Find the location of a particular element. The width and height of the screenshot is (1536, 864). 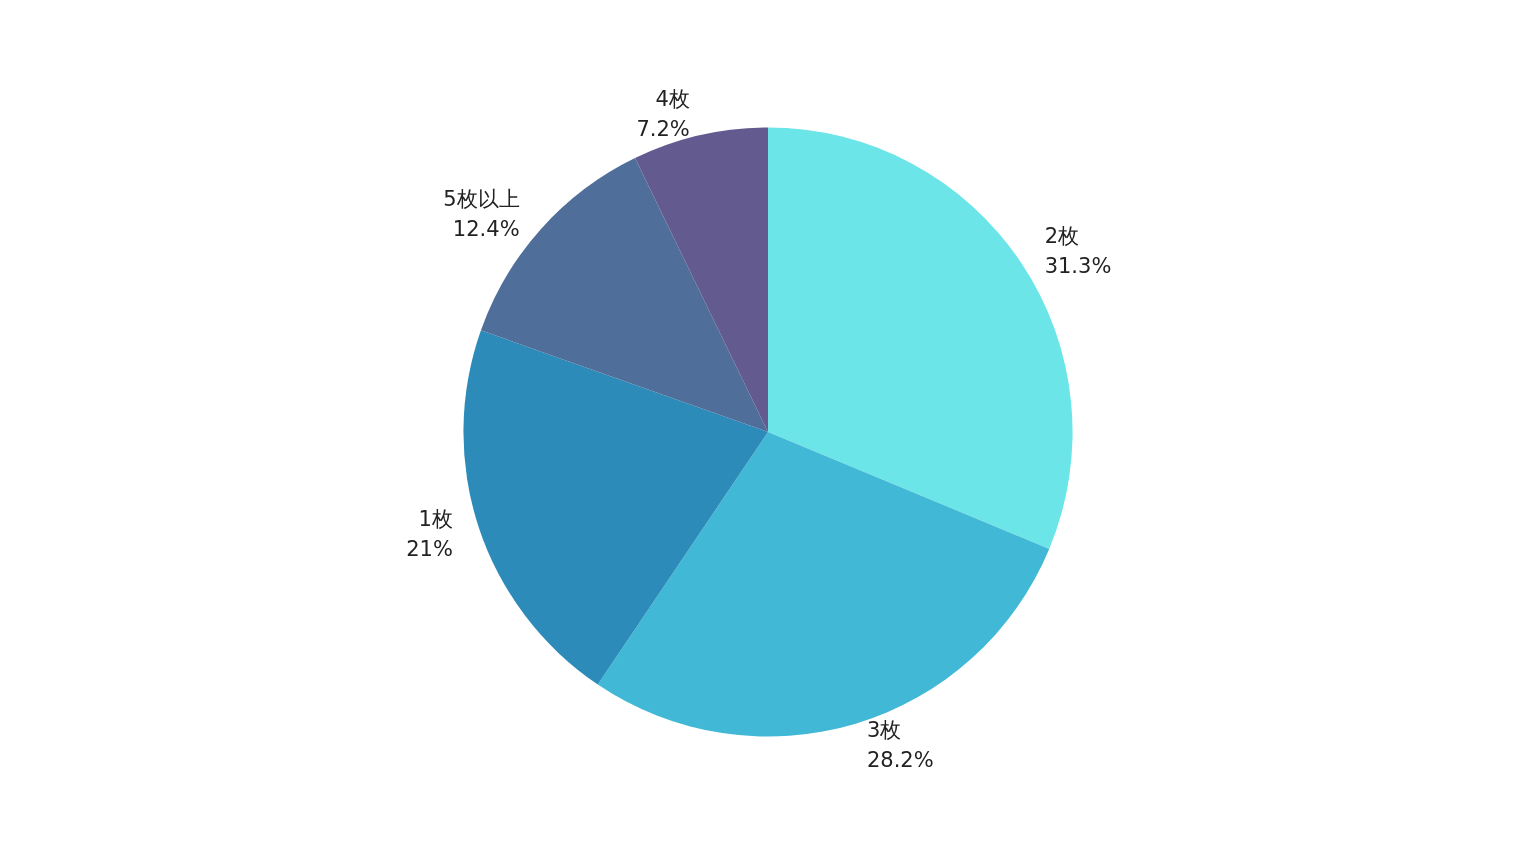

slice-label: 4枚 is located at coordinates (672, 98).